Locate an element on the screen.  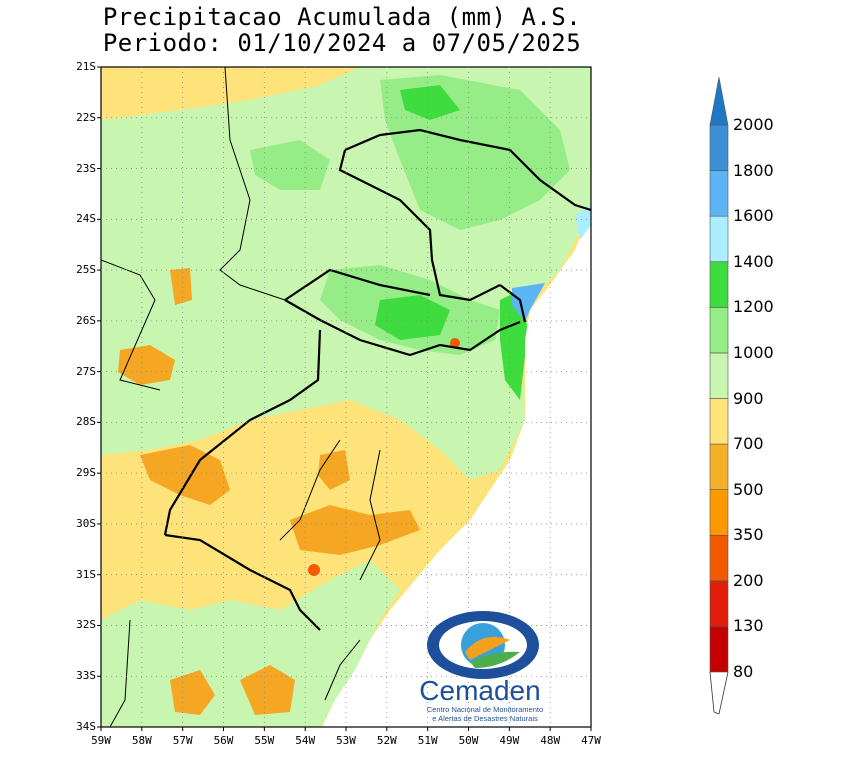
x-tick-label: 48W is located at coordinates (550, 740).